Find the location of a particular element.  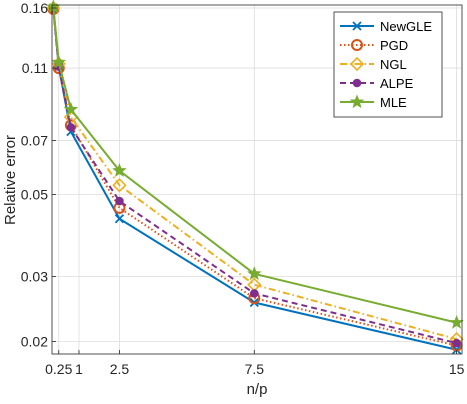

x-tick-label: 15 is located at coordinates (457, 369).